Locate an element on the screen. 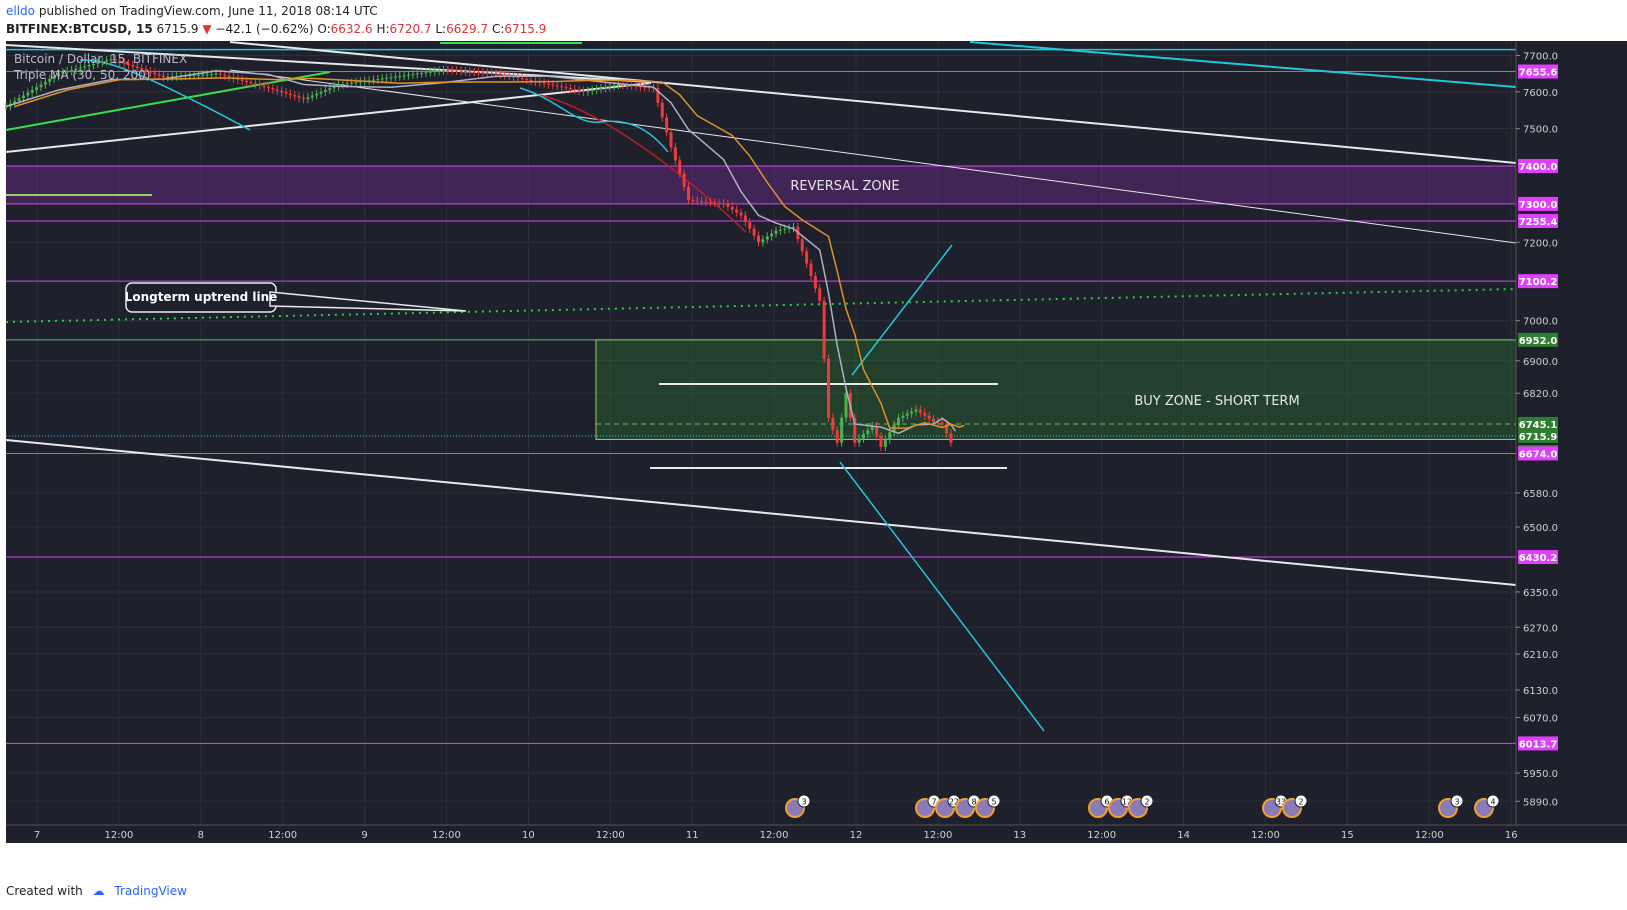 Image resolution: width=1627 pixels, height=910 pixels. annotation-callout: Longterm uptrend line is located at coordinates (296, 297).